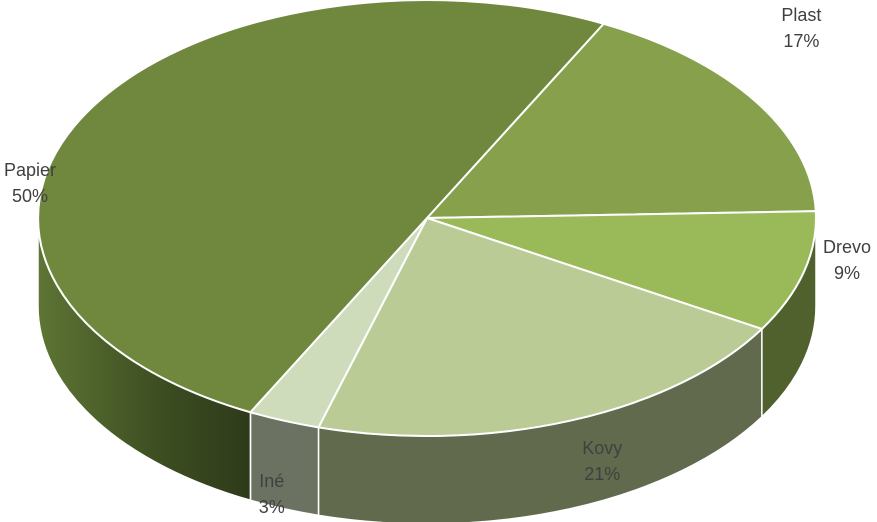 The height and width of the screenshot is (522, 877). What do you see at coordinates (271, 507) in the screenshot?
I see `data-label-value: 3%` at bounding box center [271, 507].